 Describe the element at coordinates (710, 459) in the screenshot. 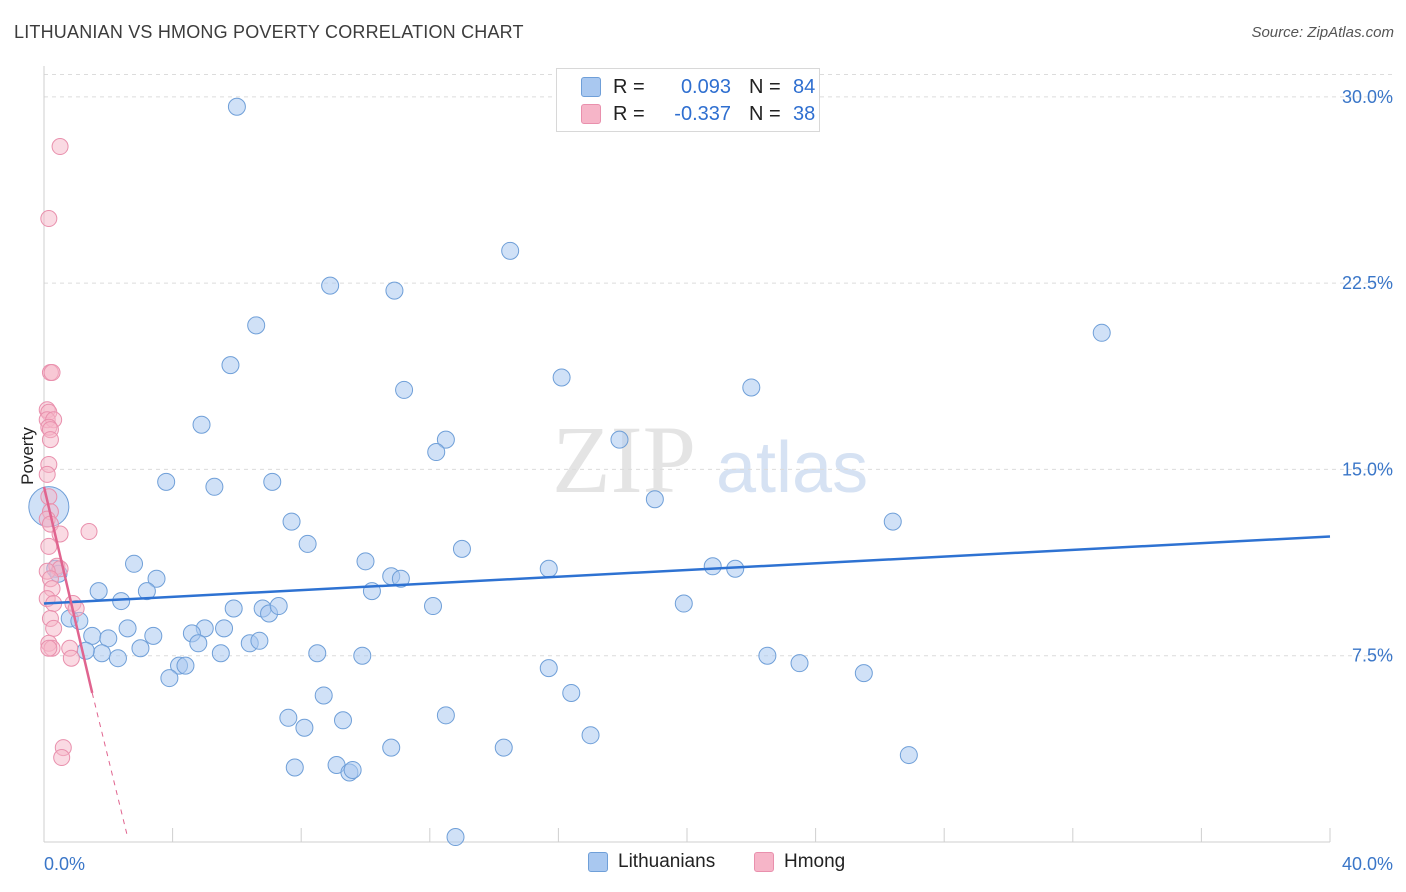

I see `watermark: ZIP atlas` at that location.